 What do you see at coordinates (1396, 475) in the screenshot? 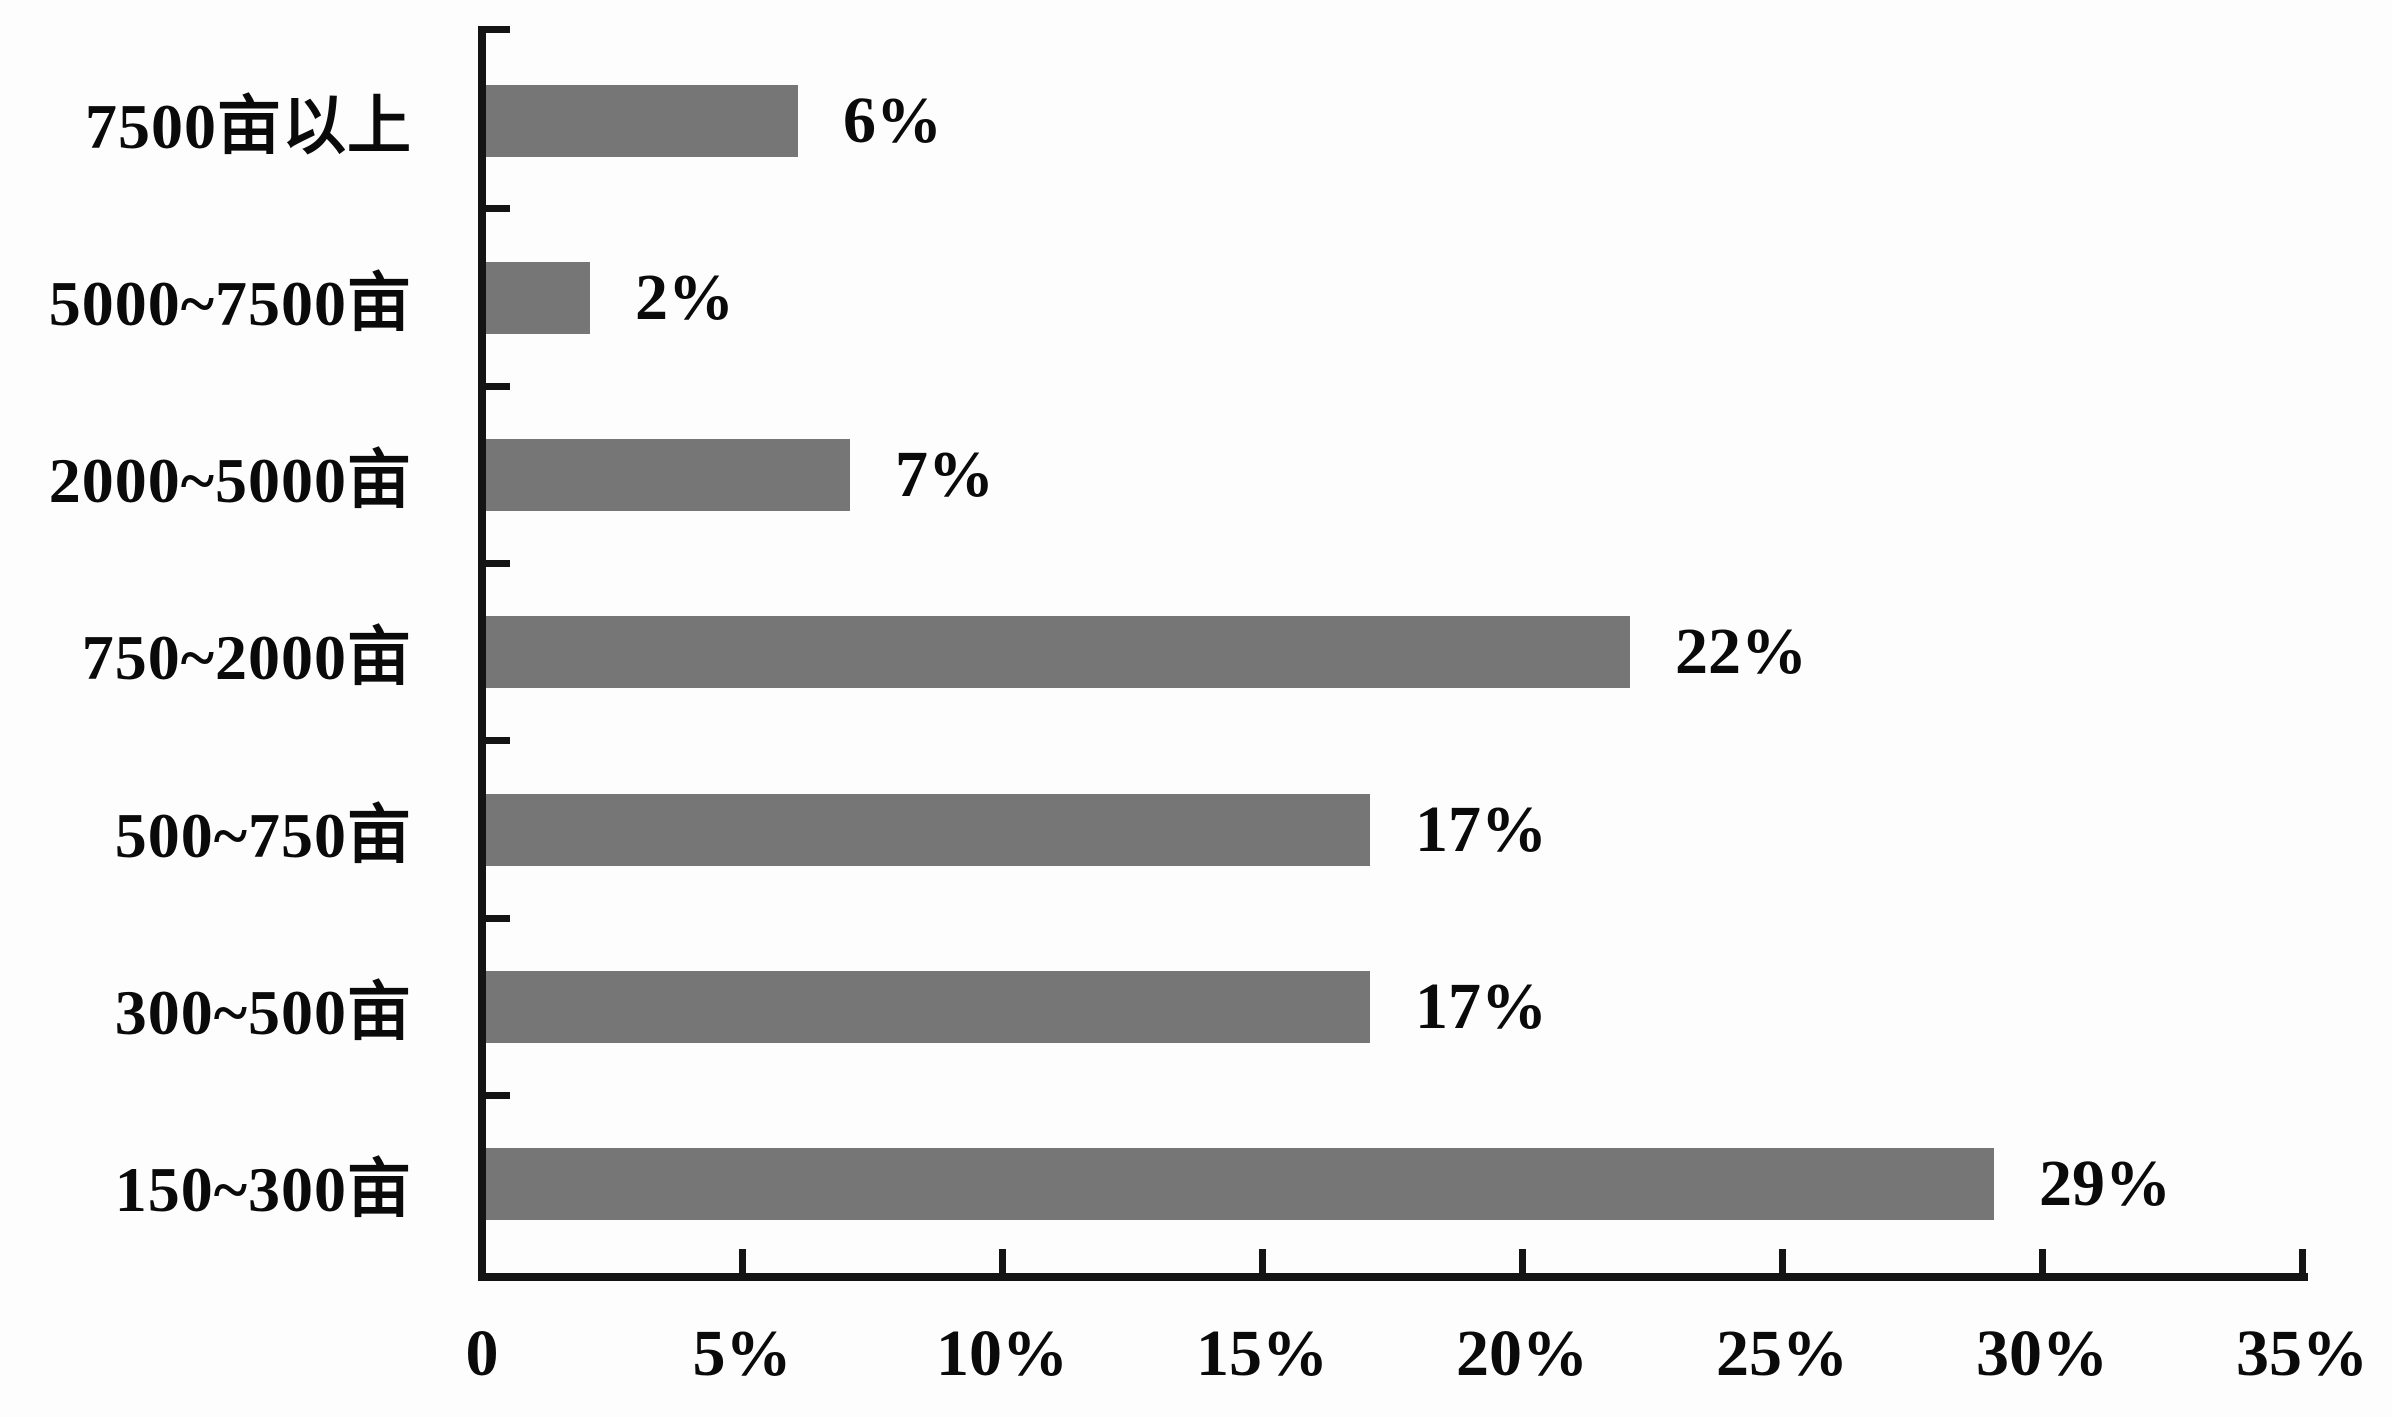
I see `bar-row: 7%` at bounding box center [1396, 475].